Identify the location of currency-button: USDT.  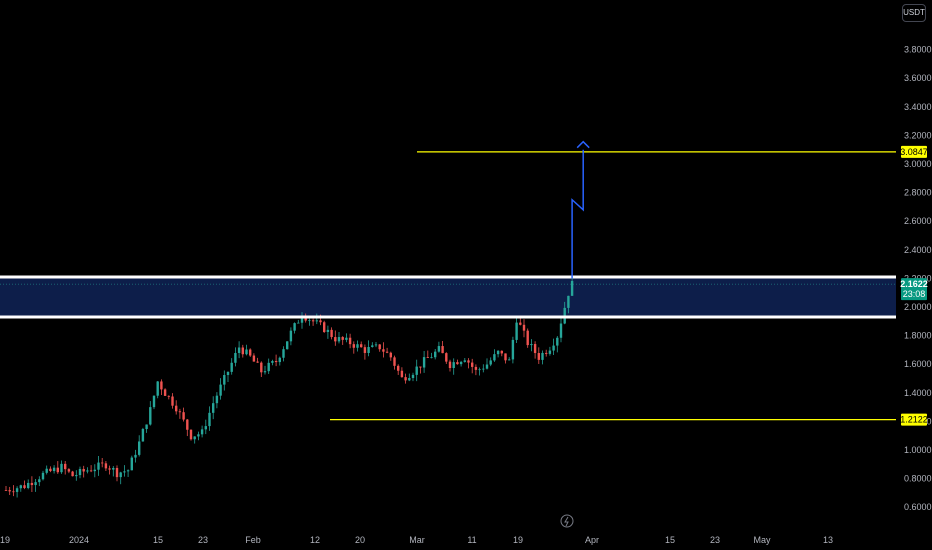
(914, 13).